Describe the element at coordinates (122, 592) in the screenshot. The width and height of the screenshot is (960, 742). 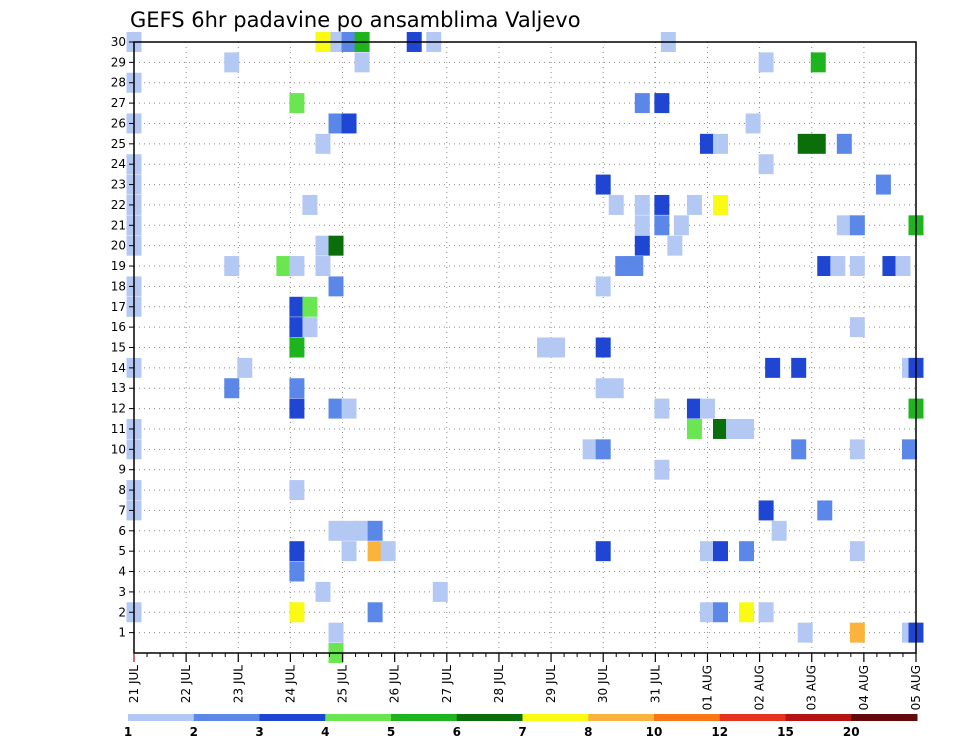
I see `y-tick-label: 3` at that location.